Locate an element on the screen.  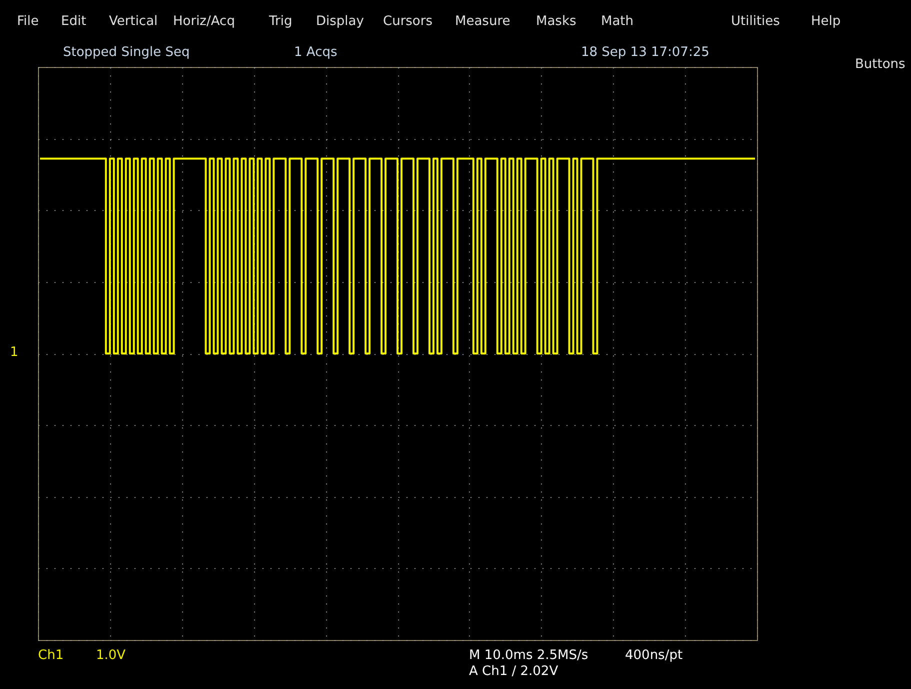
text: Horiz/Acq is located at coordinates (204, 21).